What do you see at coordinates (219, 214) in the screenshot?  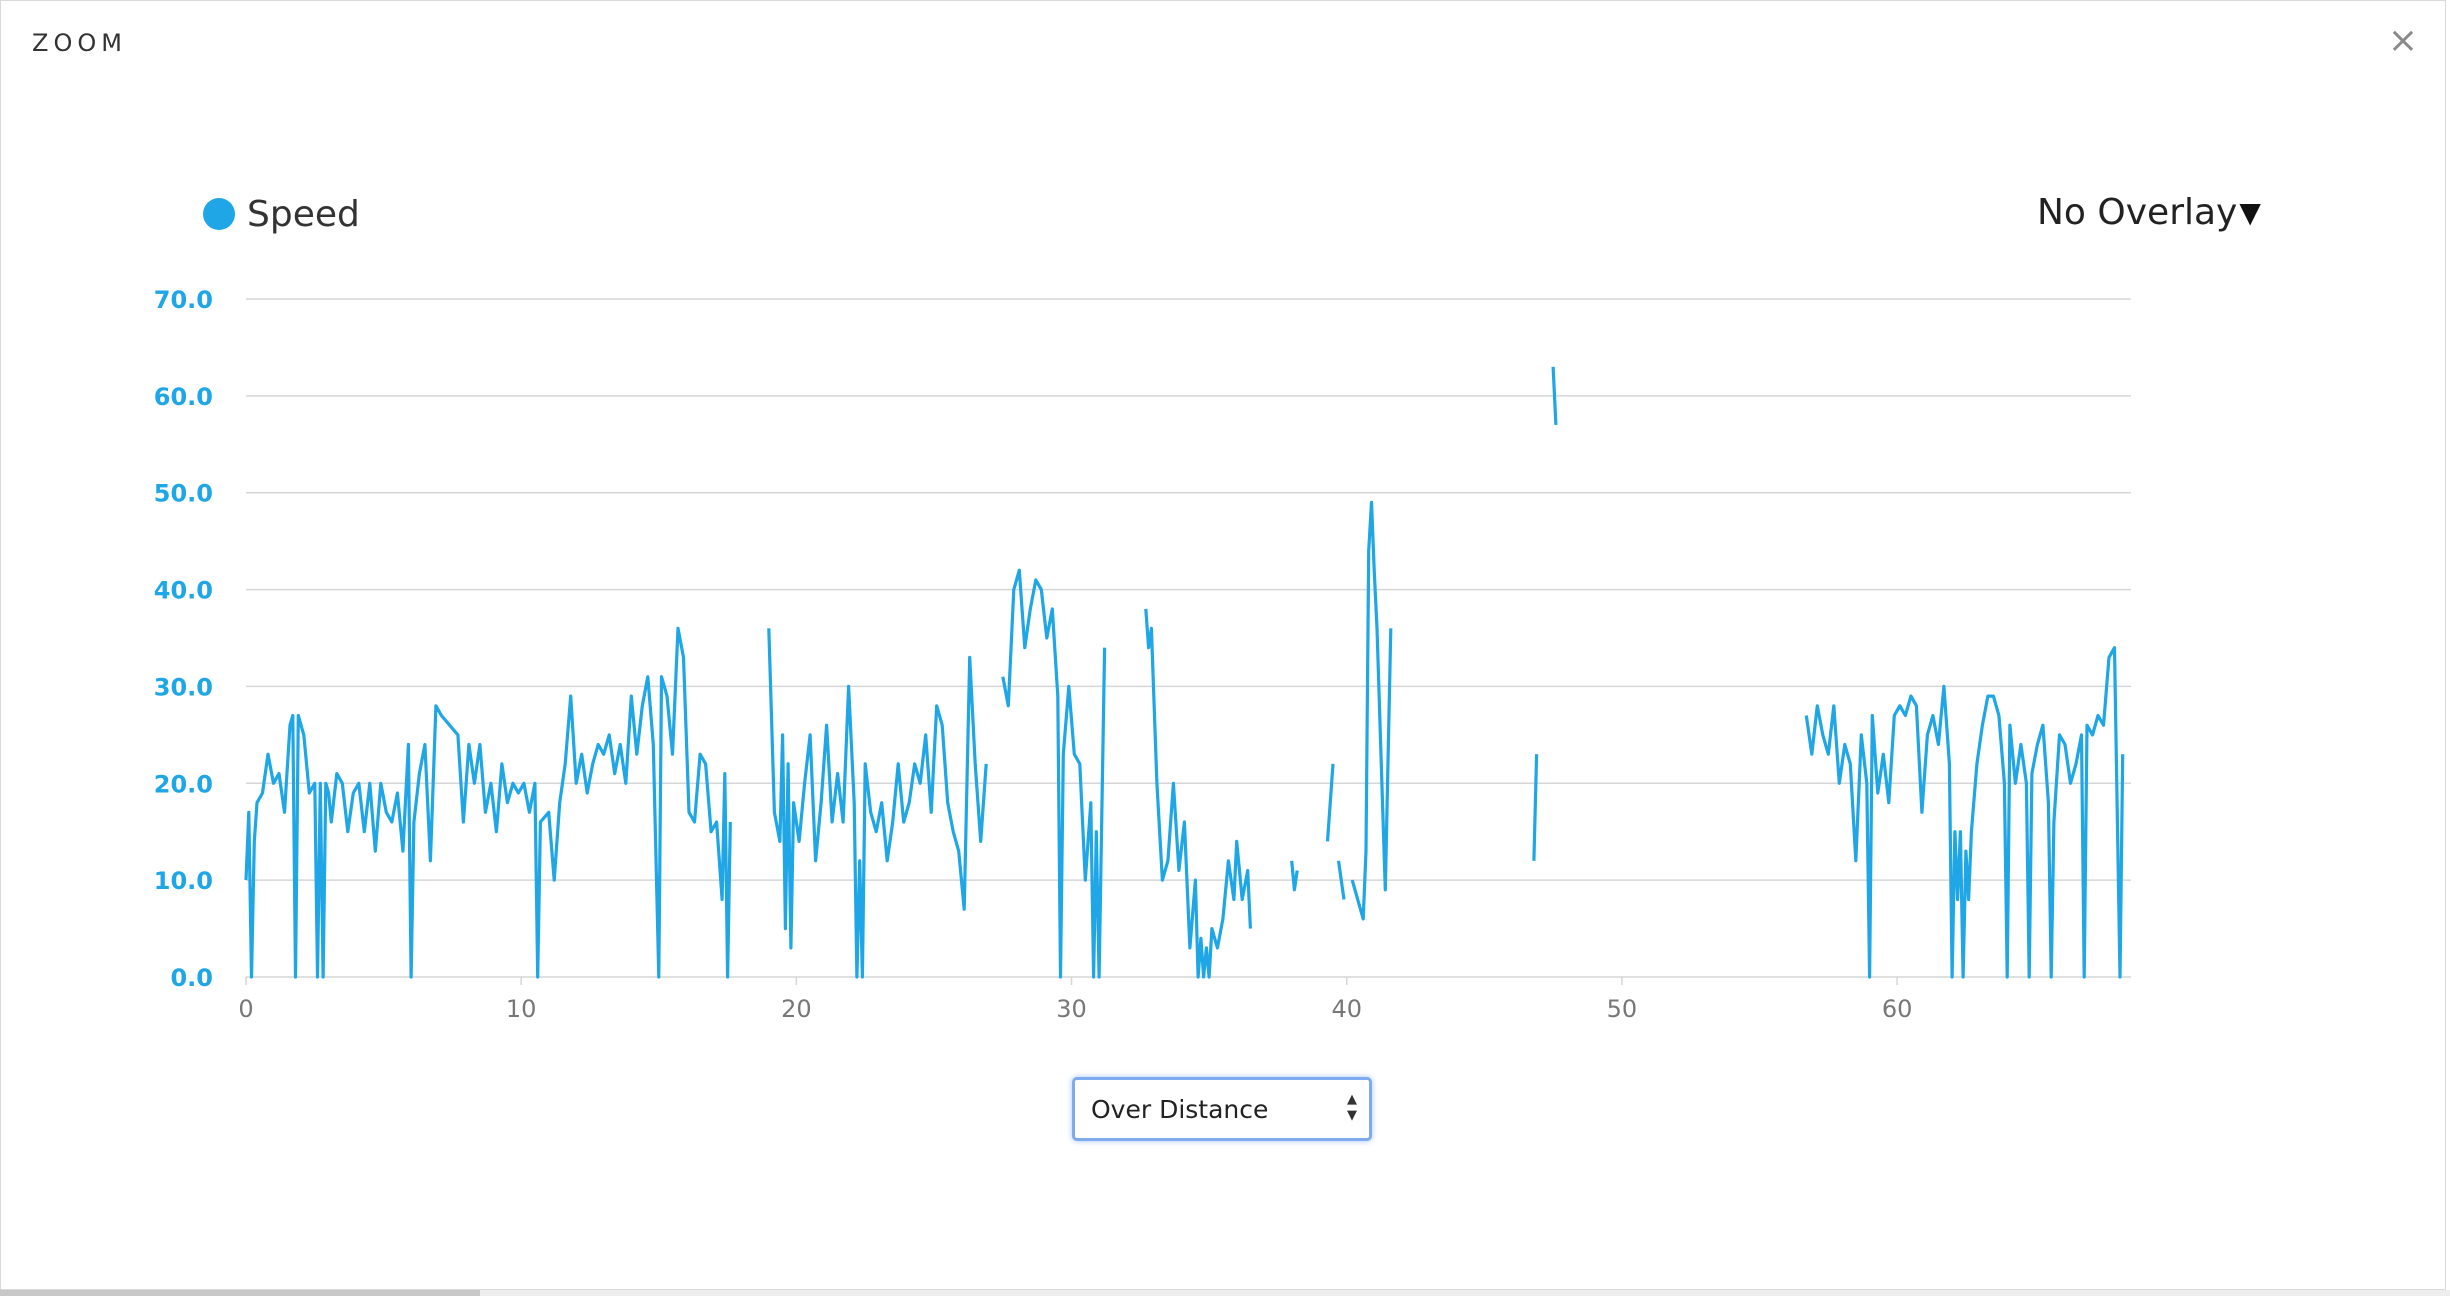 I see `legend-dot-icon` at bounding box center [219, 214].